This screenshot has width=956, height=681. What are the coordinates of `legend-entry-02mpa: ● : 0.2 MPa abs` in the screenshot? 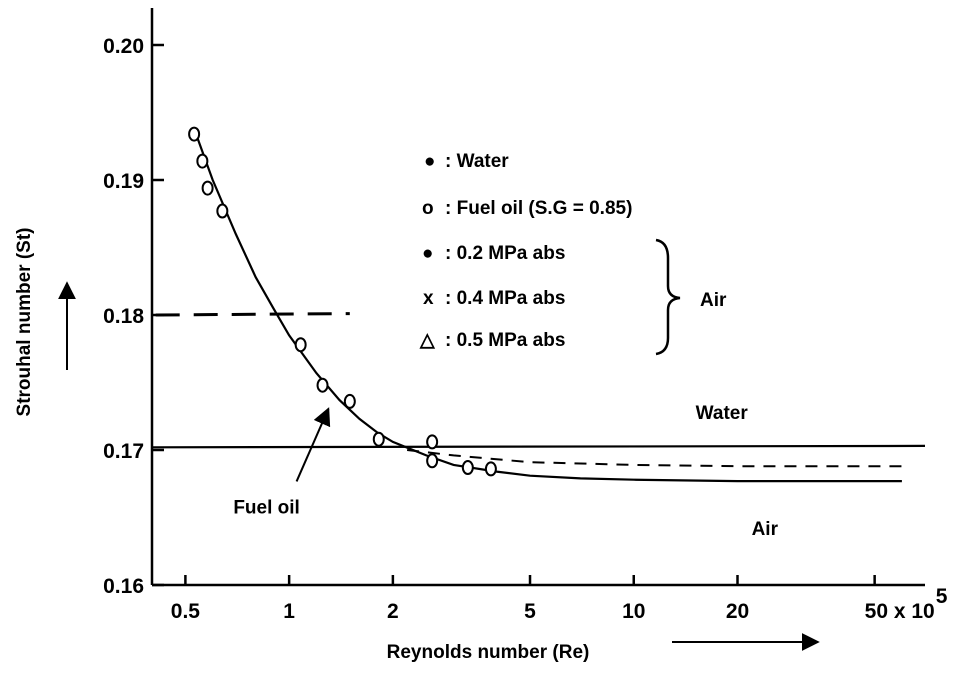 It's located at (493, 253).